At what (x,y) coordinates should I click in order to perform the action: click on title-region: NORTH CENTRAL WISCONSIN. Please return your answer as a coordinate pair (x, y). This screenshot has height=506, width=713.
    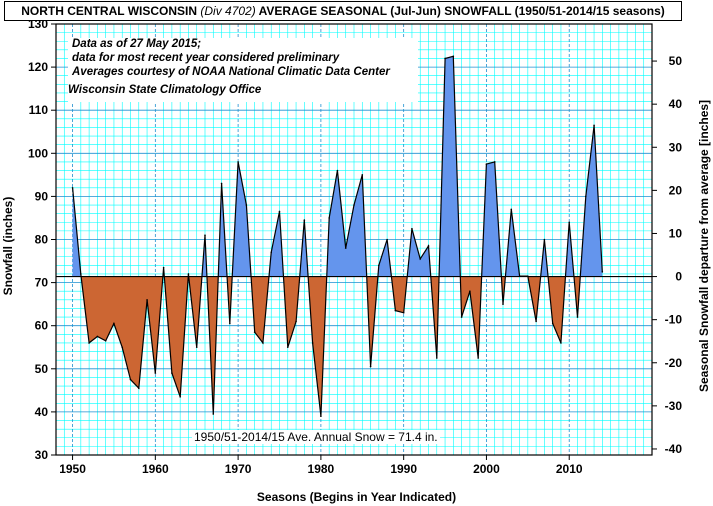
    Looking at the image, I should click on (109, 11).